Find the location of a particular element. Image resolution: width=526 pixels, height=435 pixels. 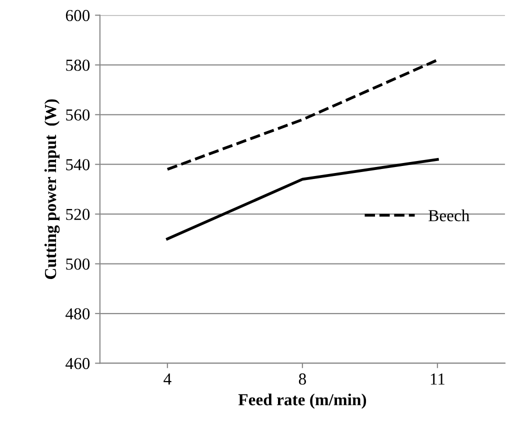

x-tick-label: 11 is located at coordinates (437, 379).